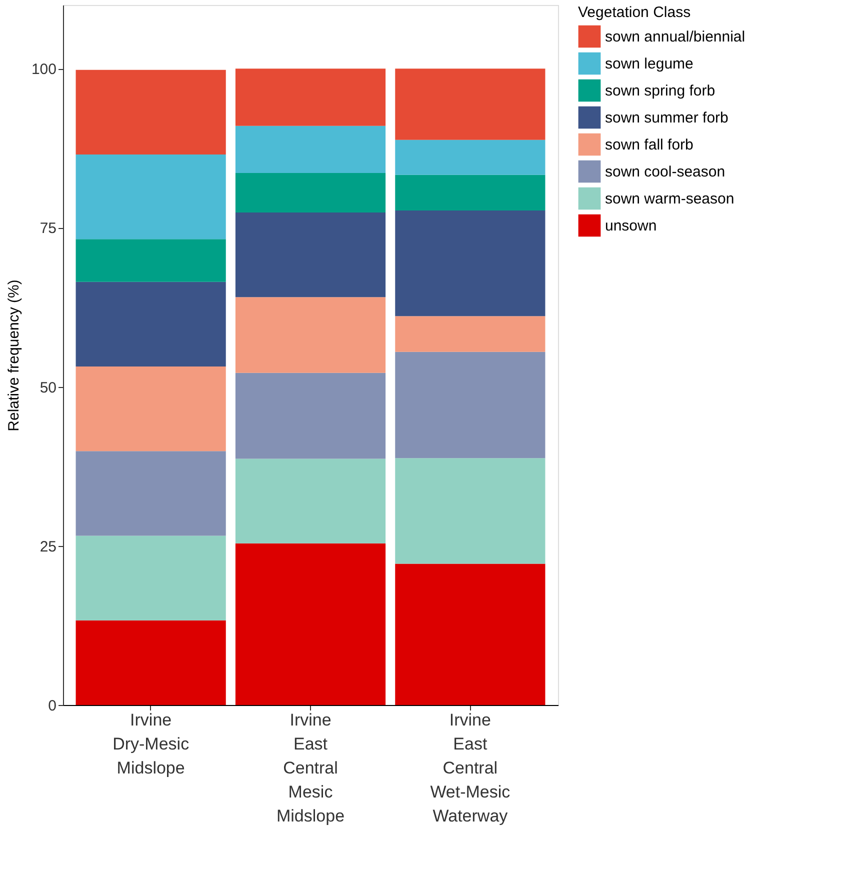  I want to click on y-tick-label: 75, so click(48, 229).